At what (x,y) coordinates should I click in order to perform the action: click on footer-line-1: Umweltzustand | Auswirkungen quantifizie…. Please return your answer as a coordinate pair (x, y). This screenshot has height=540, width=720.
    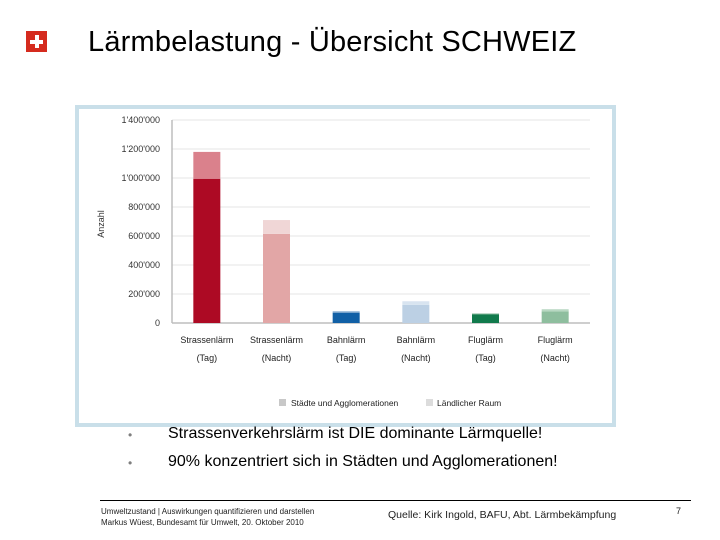
    Looking at the image, I should click on (208, 511).